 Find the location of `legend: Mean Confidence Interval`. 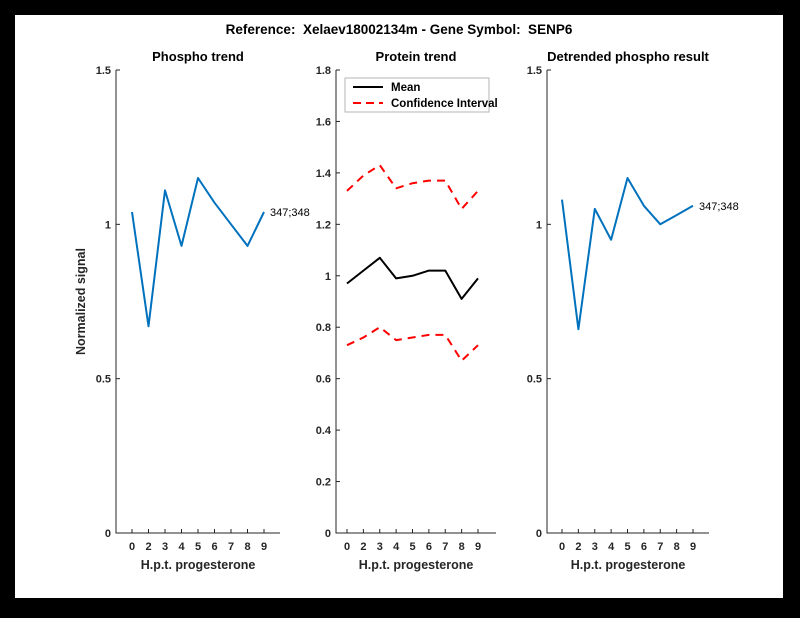

legend: Mean Confidence Interval is located at coordinates (421, 95).